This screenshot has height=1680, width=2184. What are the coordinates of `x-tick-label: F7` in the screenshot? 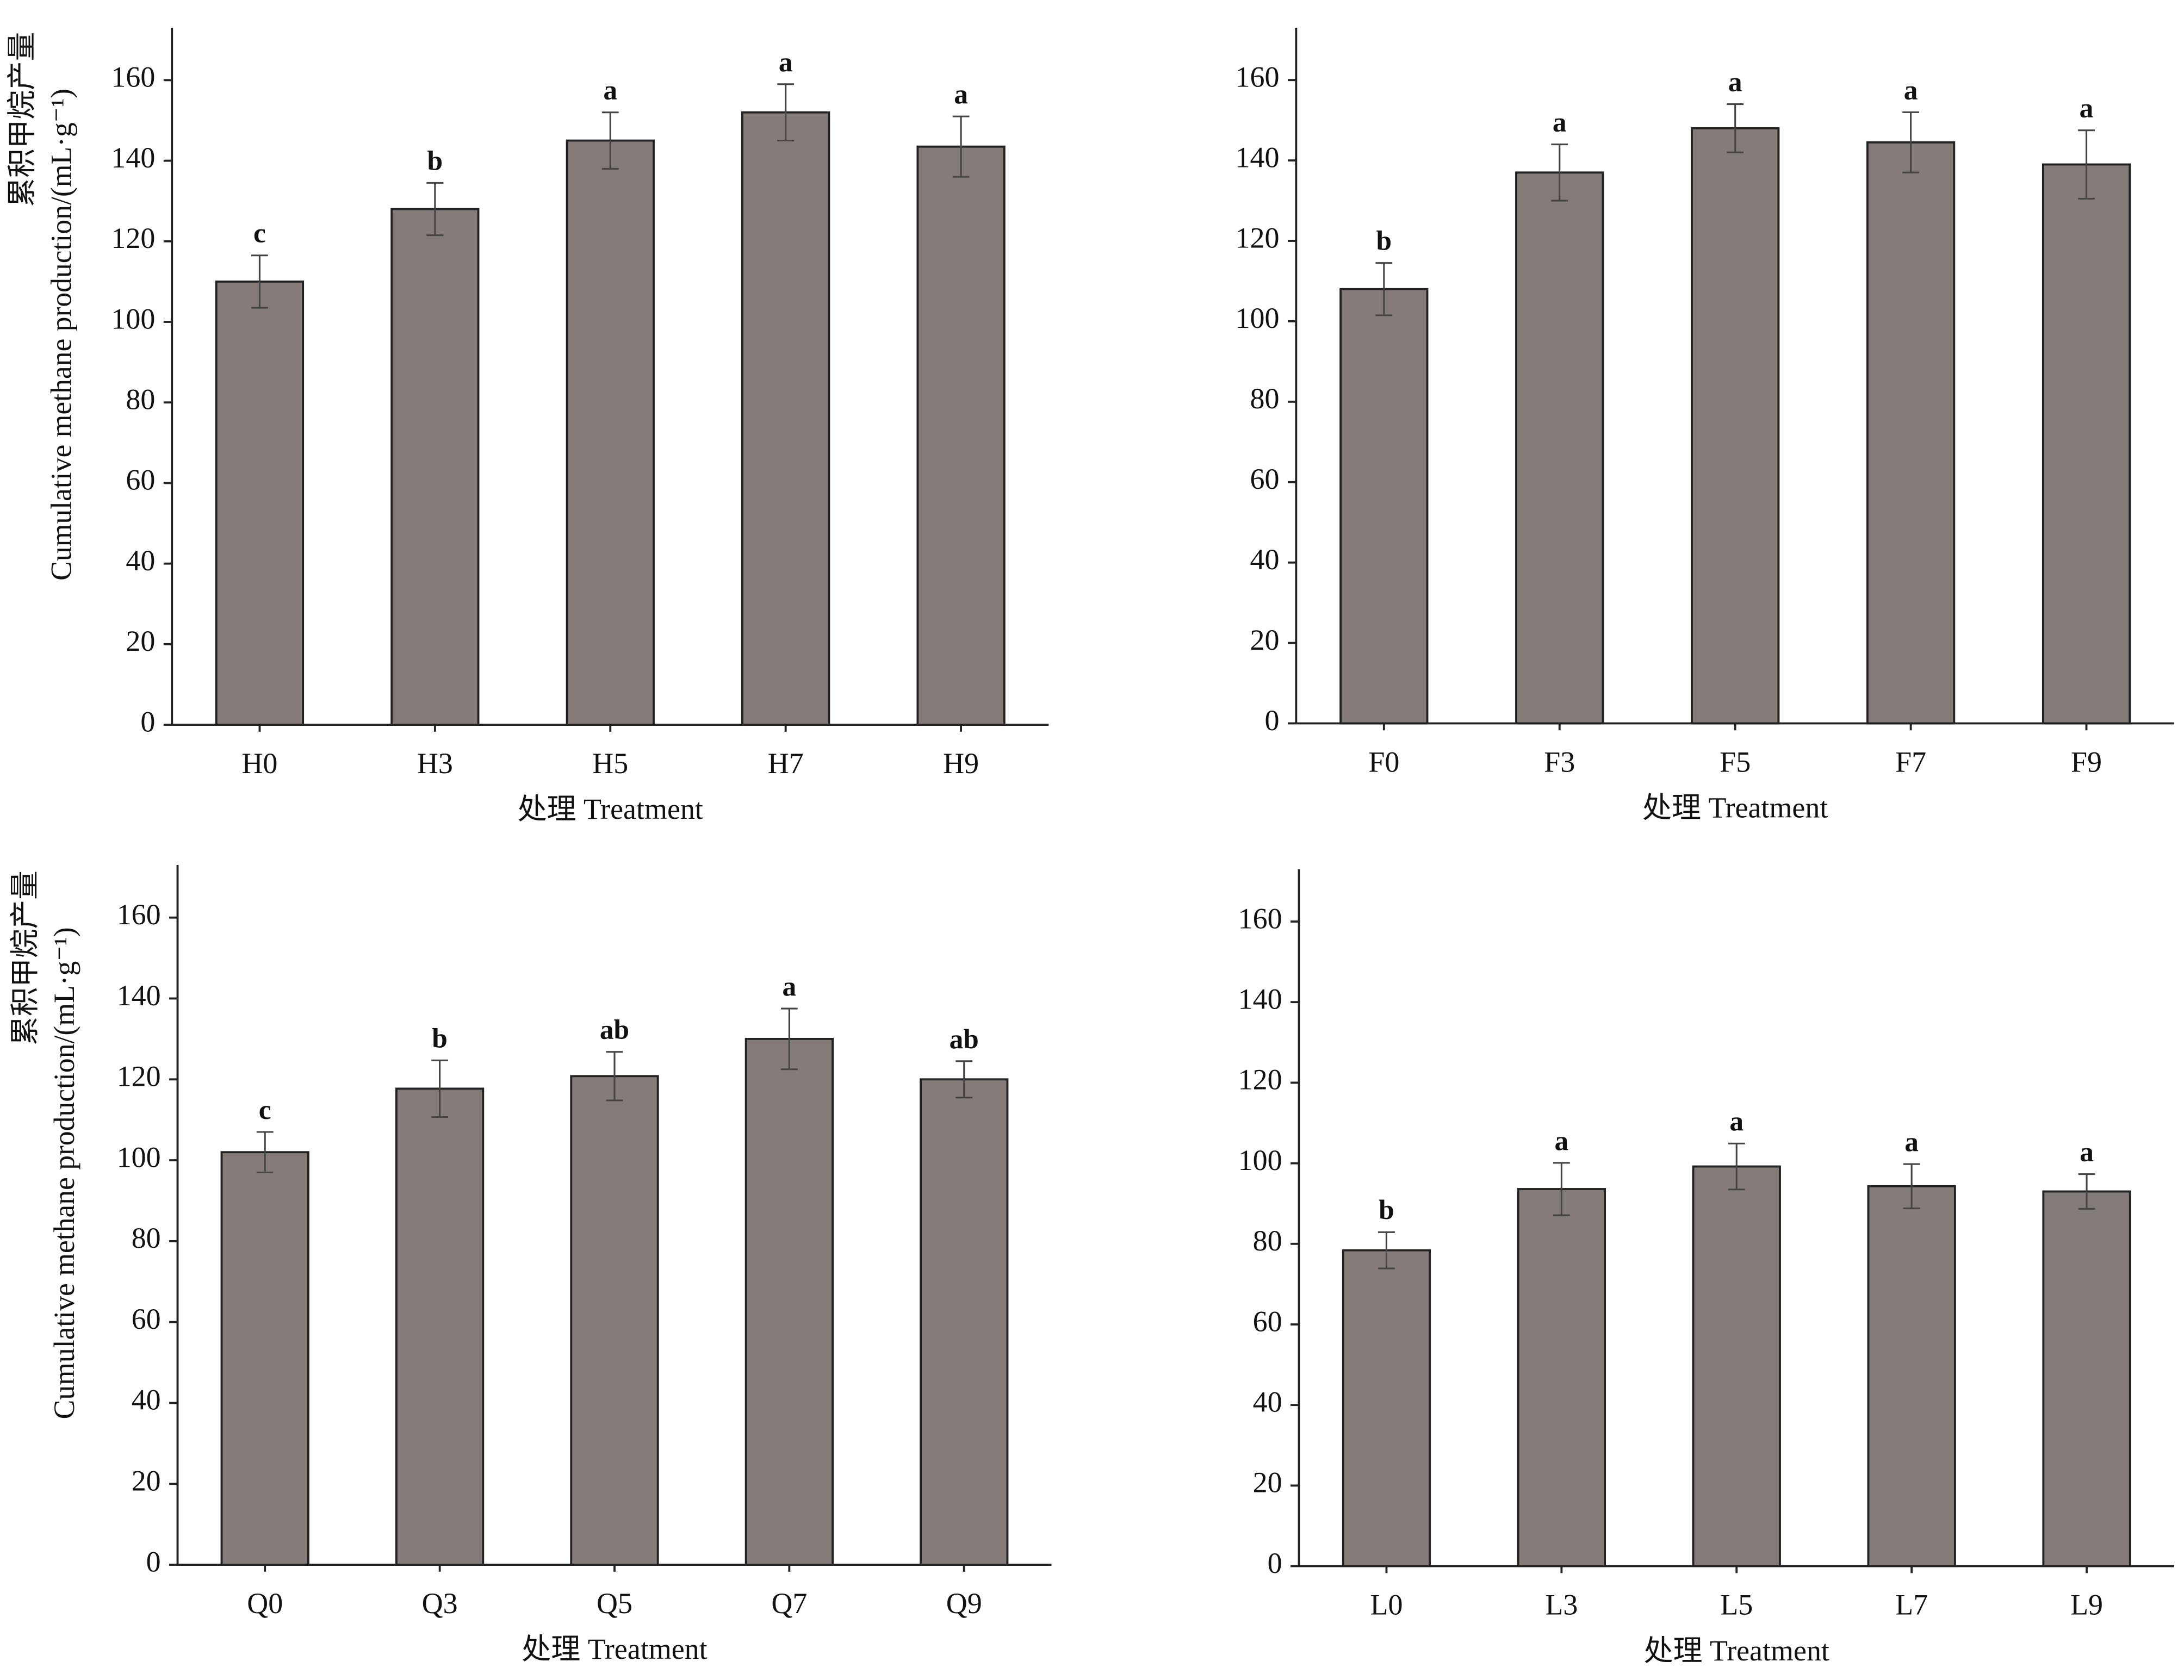 It's located at (1910, 762).